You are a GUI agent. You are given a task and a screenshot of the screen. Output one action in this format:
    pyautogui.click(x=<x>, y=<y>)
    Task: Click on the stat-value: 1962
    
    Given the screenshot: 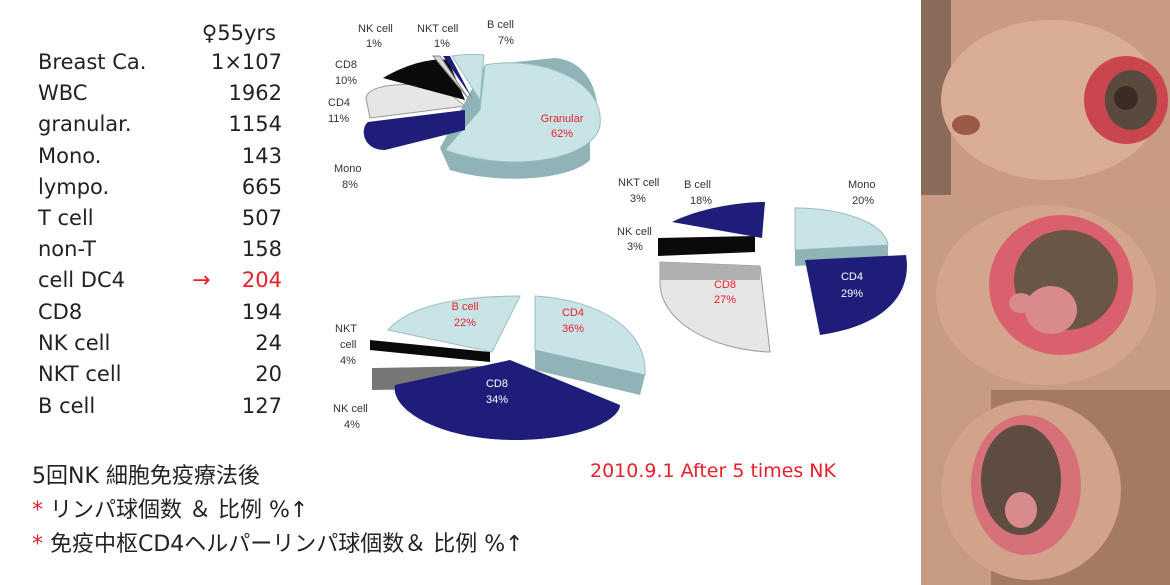 What is the action you would take?
    pyautogui.click(x=255, y=93)
    